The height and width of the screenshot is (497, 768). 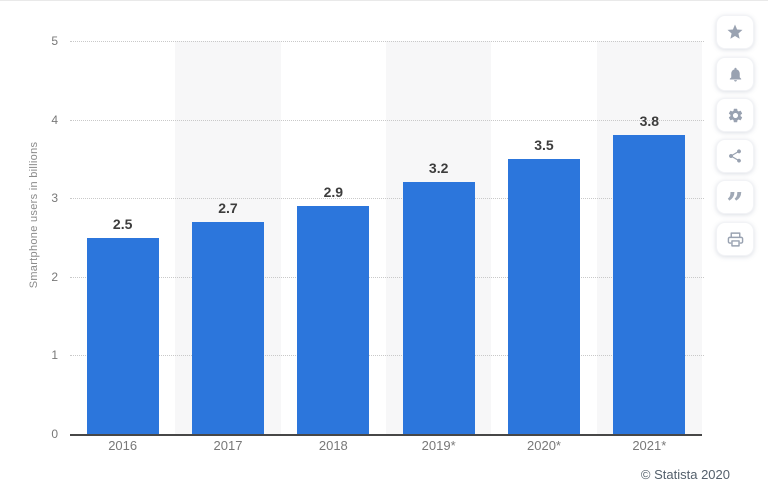 What do you see at coordinates (438, 168) in the screenshot?
I see `bar-value-label: 3.2` at bounding box center [438, 168].